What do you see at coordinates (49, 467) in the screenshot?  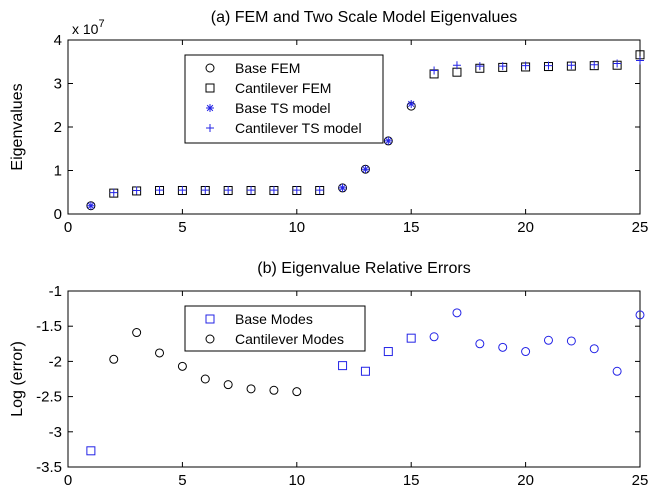 I see `y-tick-label: -3.5` at bounding box center [49, 467].